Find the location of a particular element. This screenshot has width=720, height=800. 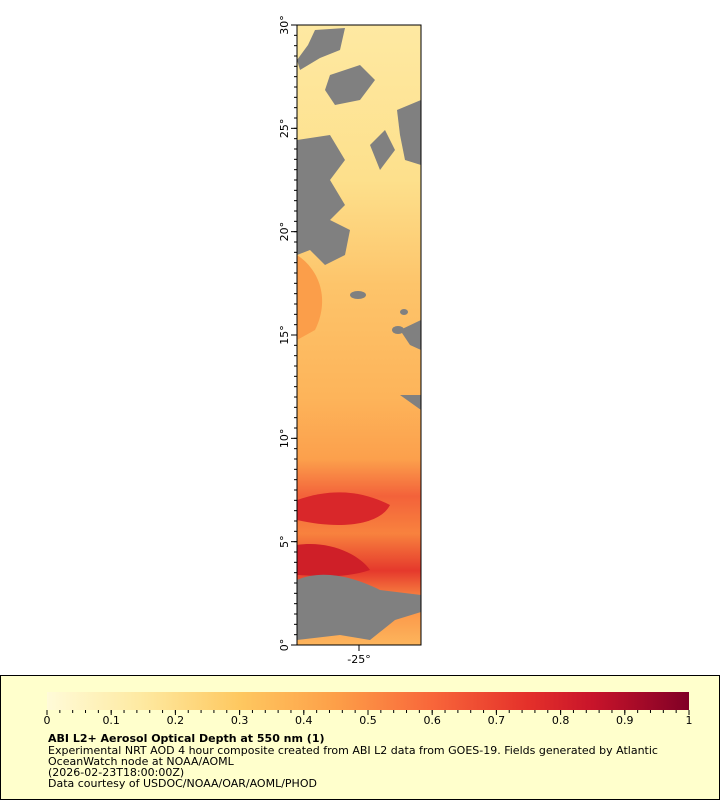

colorbar-tick-label: 0.2 is located at coordinates (176, 720).